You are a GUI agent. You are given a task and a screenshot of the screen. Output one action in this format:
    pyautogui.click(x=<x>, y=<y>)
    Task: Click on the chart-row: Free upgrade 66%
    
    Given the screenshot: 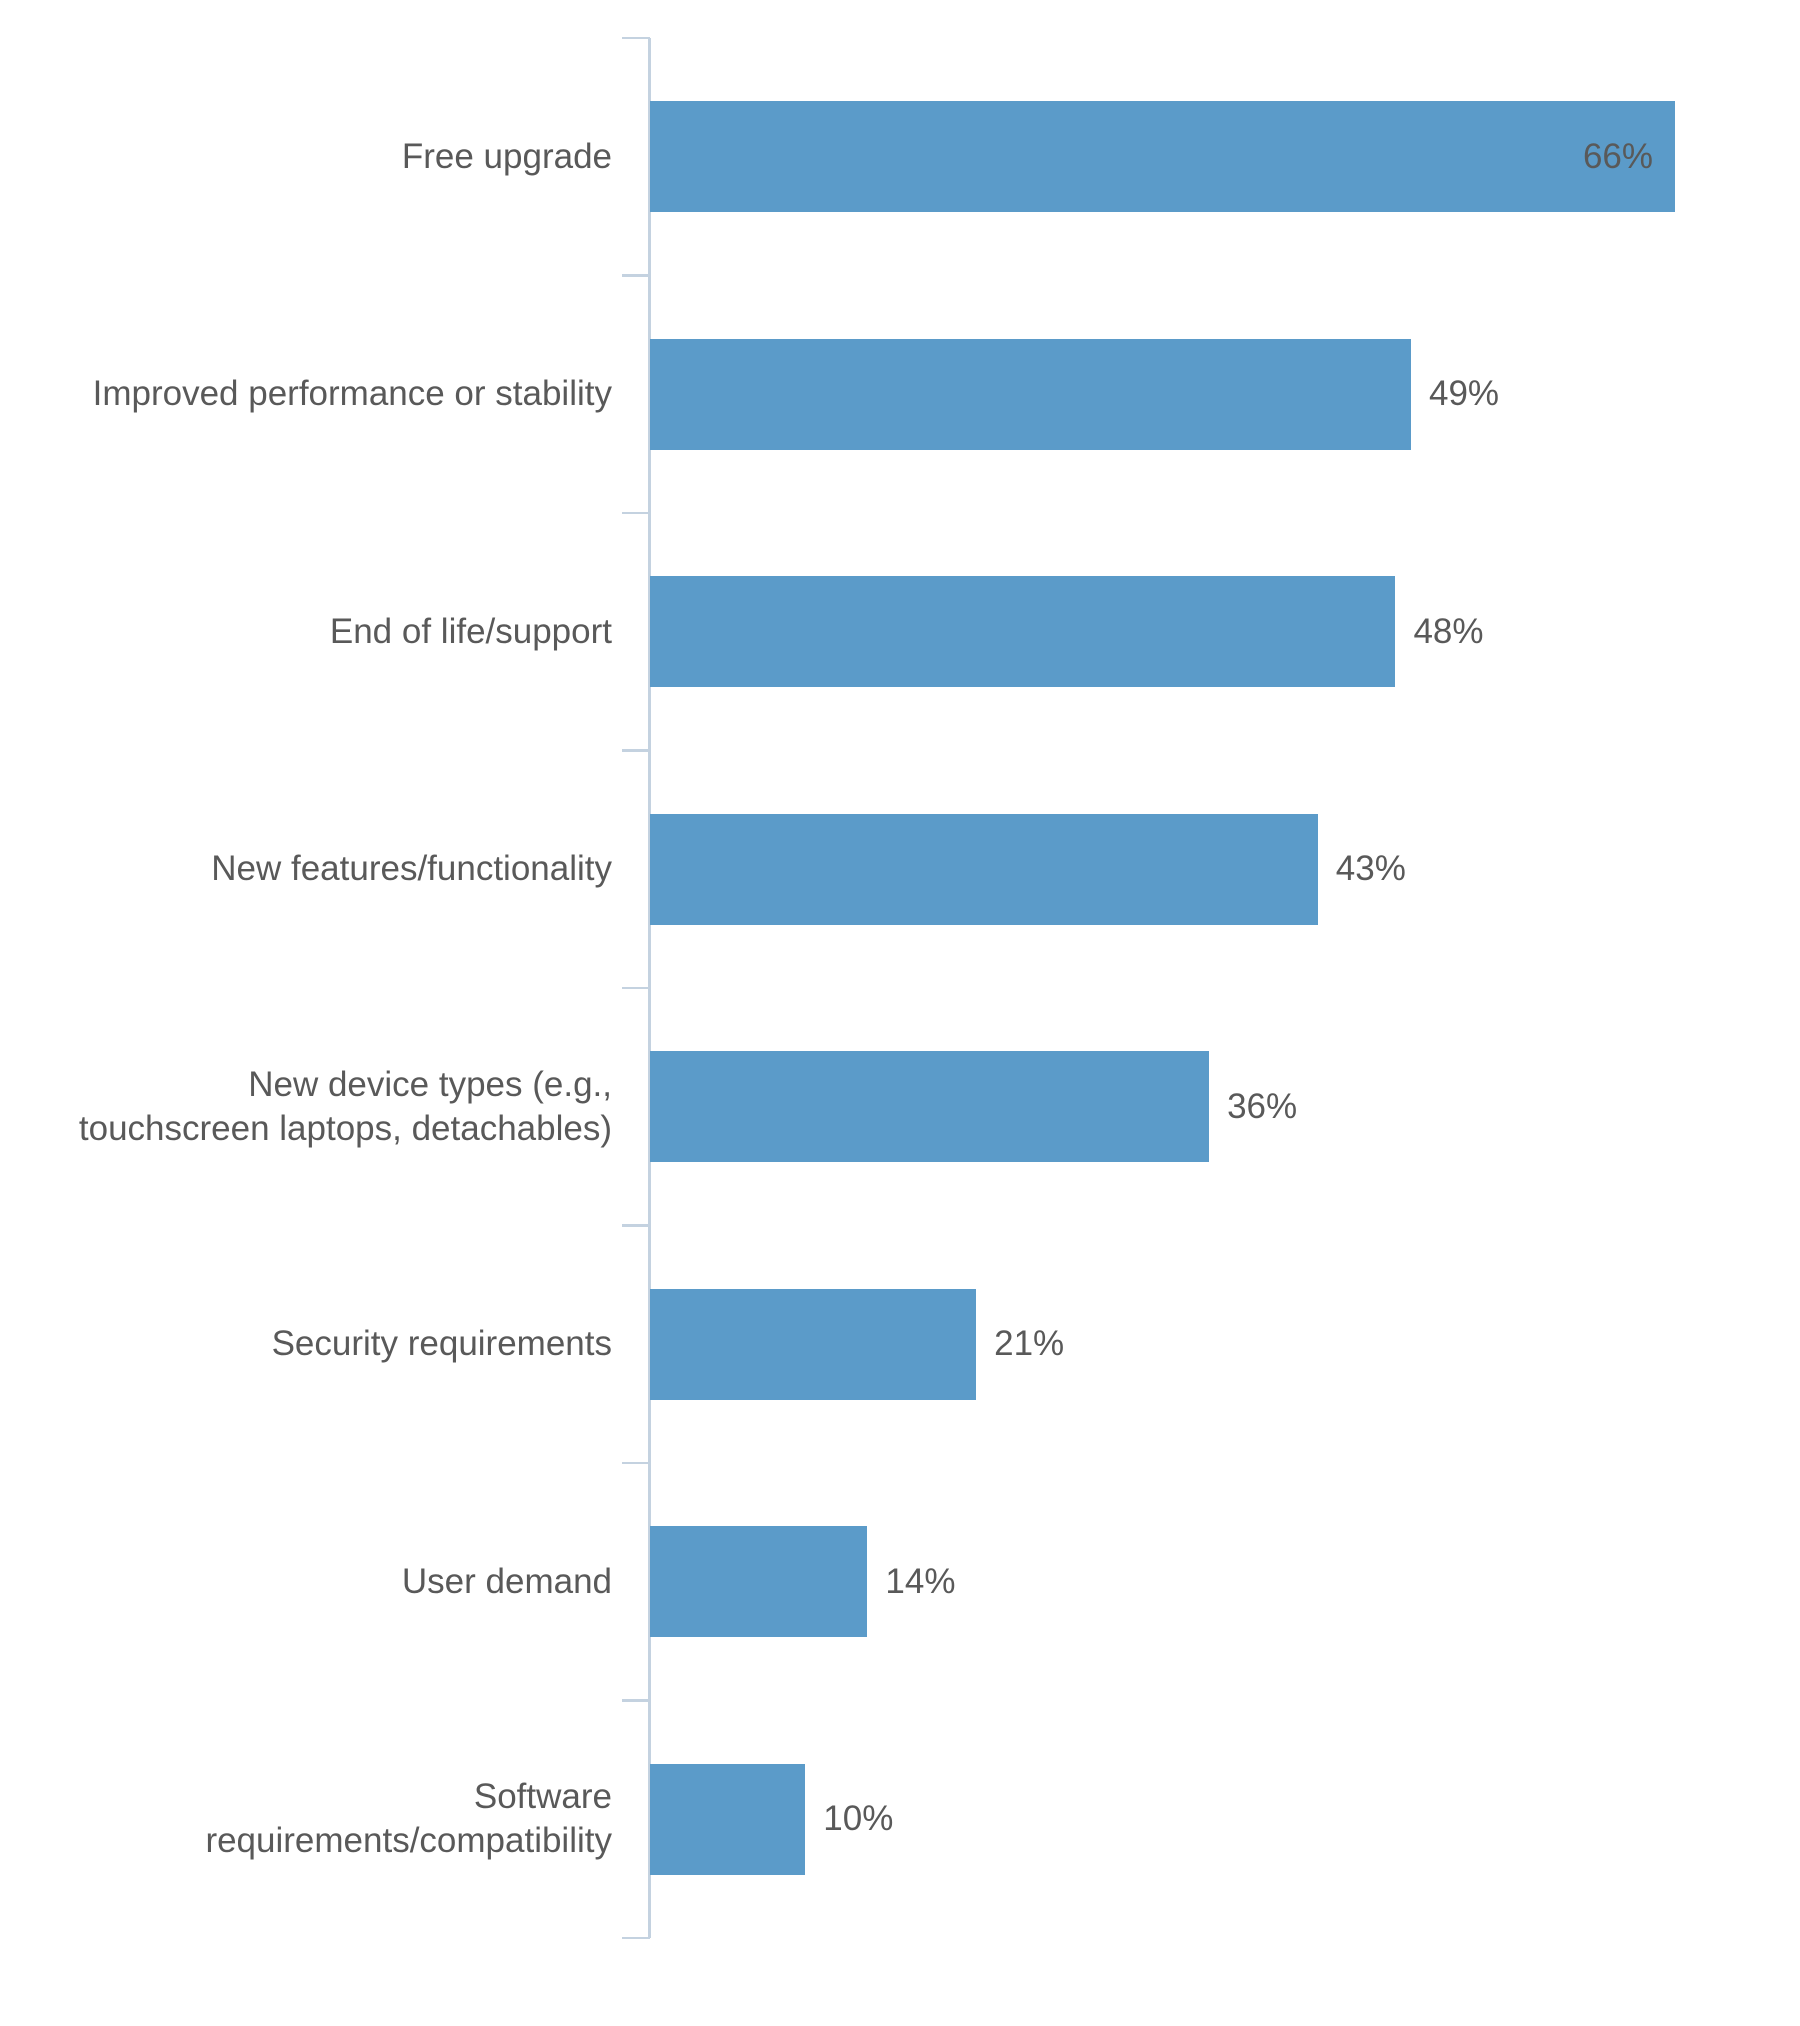 What is the action you would take?
    pyautogui.click(x=900, y=157)
    